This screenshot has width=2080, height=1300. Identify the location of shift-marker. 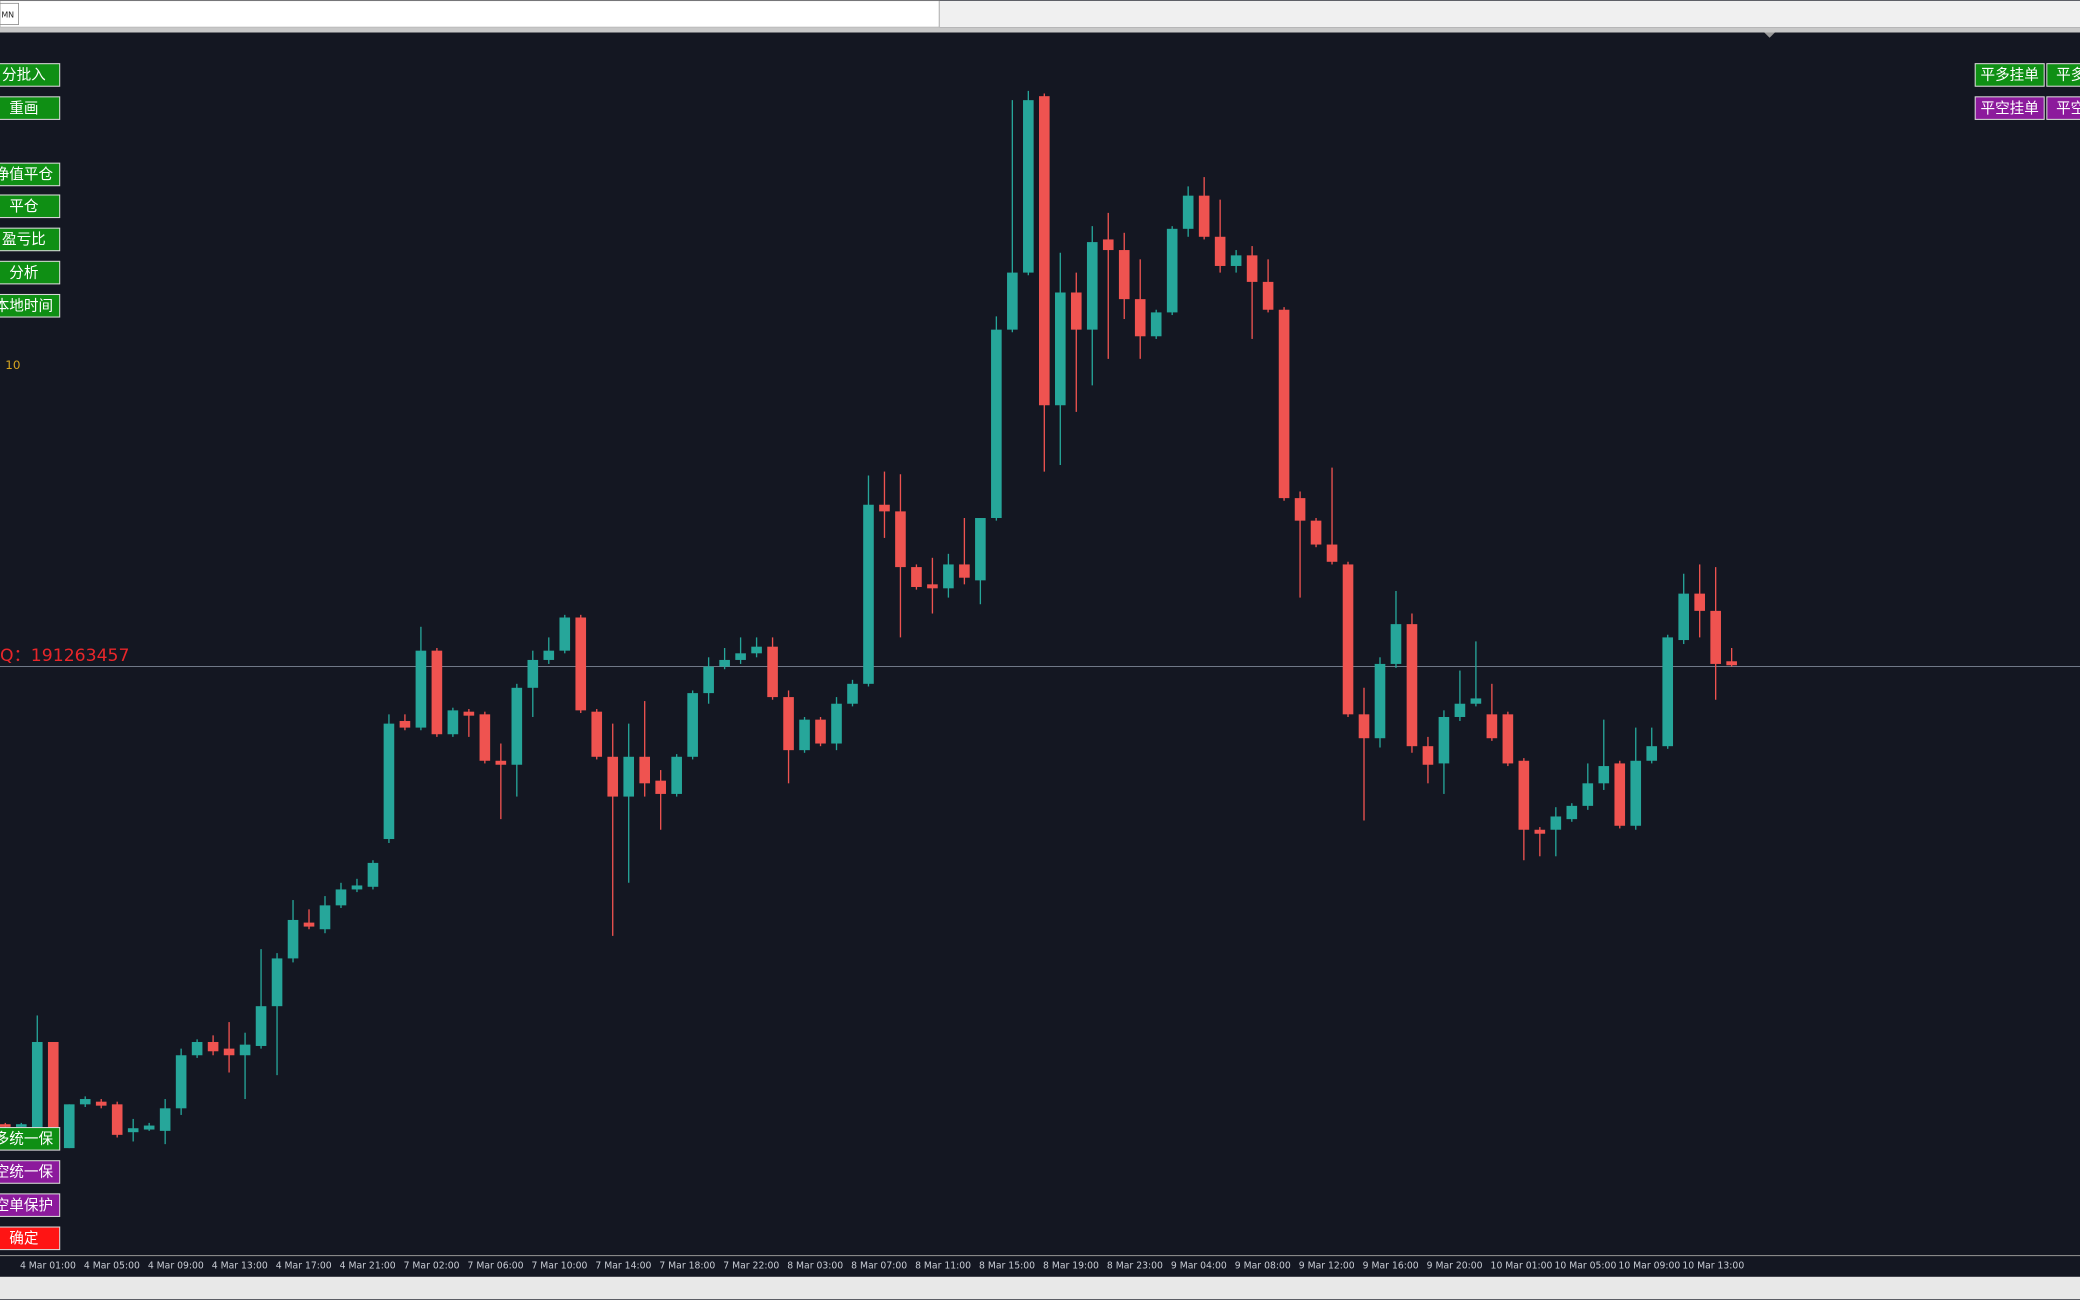
(1769, 35).